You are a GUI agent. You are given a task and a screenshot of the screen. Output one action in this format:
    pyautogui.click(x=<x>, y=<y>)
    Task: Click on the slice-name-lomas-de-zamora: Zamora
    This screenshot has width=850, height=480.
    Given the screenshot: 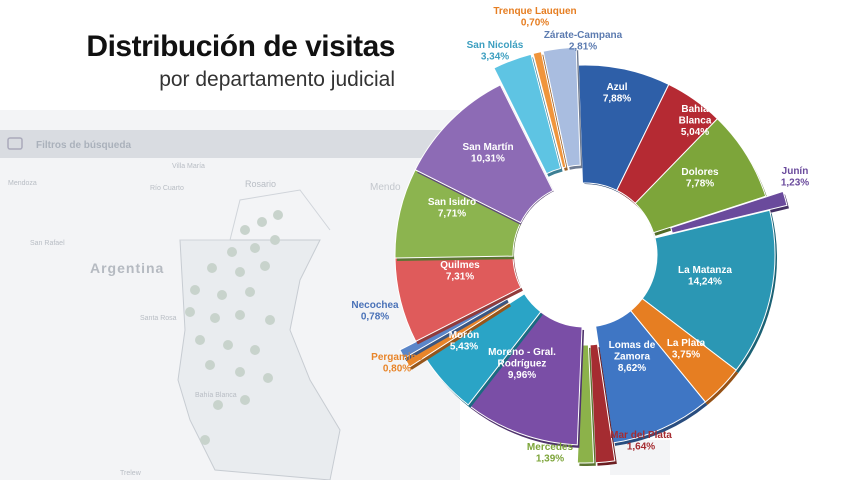 What is the action you would take?
    pyautogui.click(x=632, y=357)
    